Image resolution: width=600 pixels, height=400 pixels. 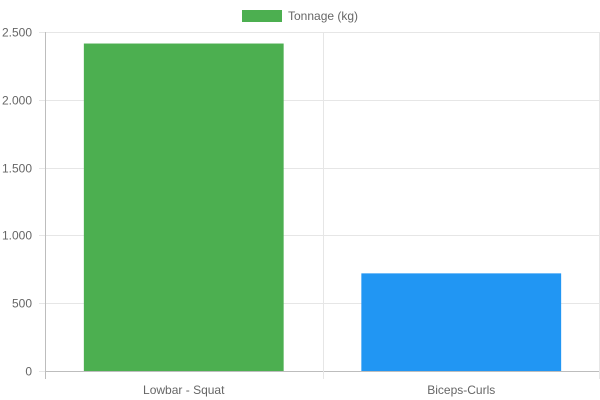 What do you see at coordinates (319, 390) in the screenshot?
I see `x-axis-ticks: Lowbar - Squat Biceps-Curls` at bounding box center [319, 390].